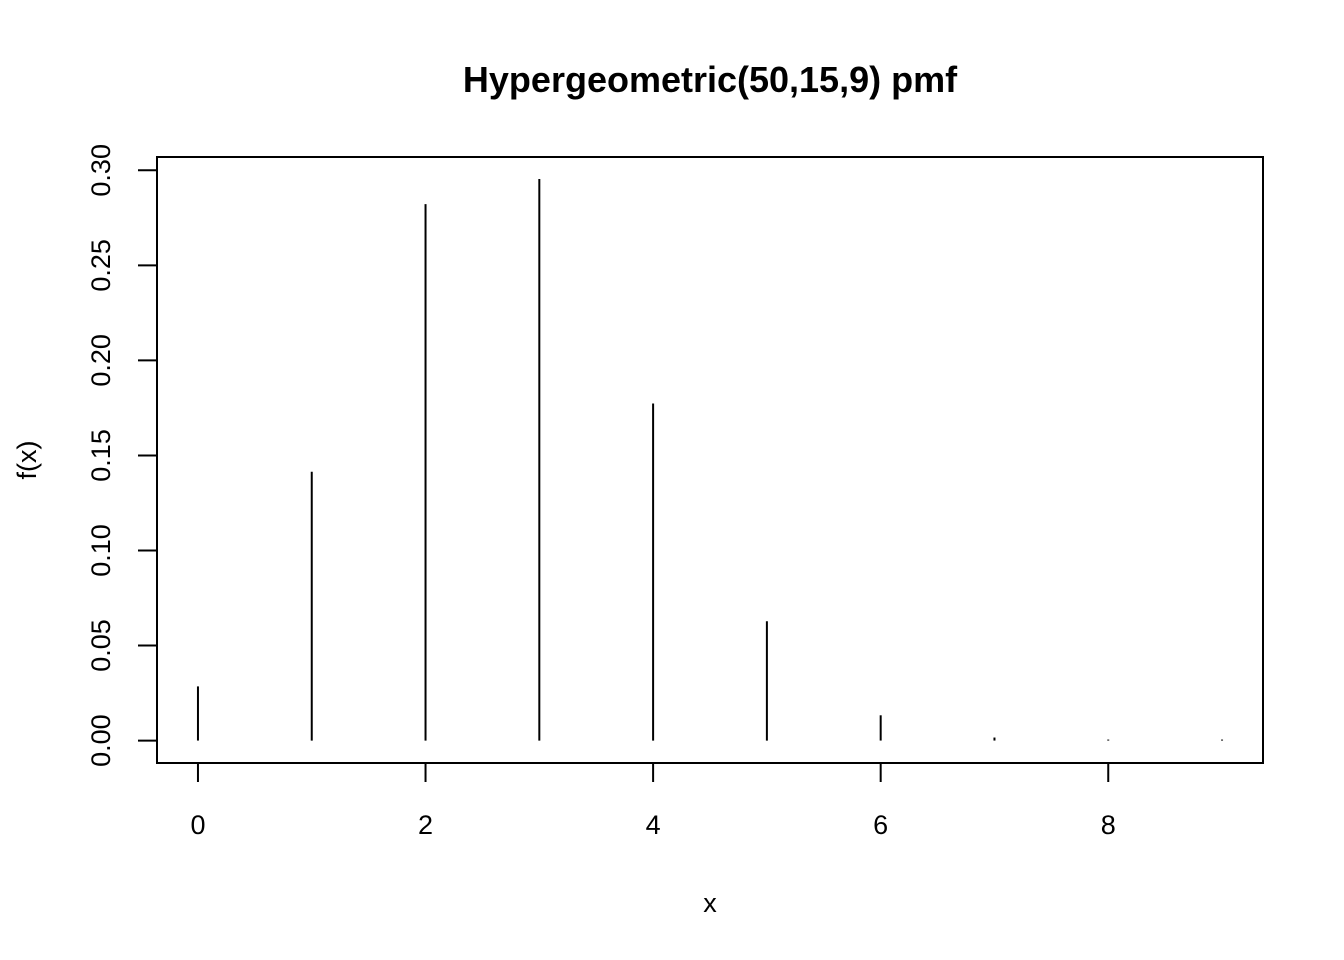 The height and width of the screenshot is (960, 1344). What do you see at coordinates (710, 79) in the screenshot?
I see `chart-title: Hypergeometric(50,15,9) pmf` at bounding box center [710, 79].